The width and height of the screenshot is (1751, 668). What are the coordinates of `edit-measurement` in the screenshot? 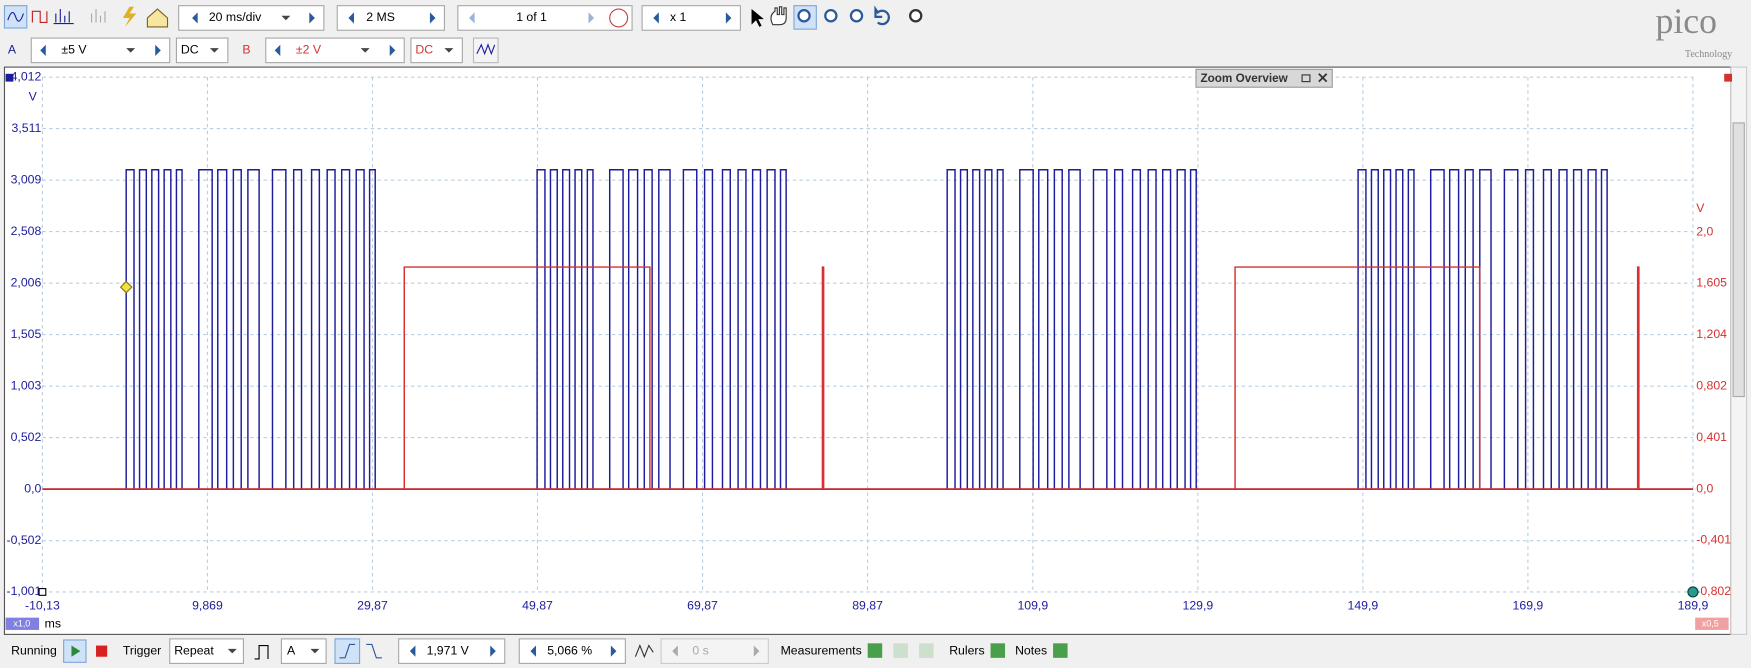 It's located at (900, 650).